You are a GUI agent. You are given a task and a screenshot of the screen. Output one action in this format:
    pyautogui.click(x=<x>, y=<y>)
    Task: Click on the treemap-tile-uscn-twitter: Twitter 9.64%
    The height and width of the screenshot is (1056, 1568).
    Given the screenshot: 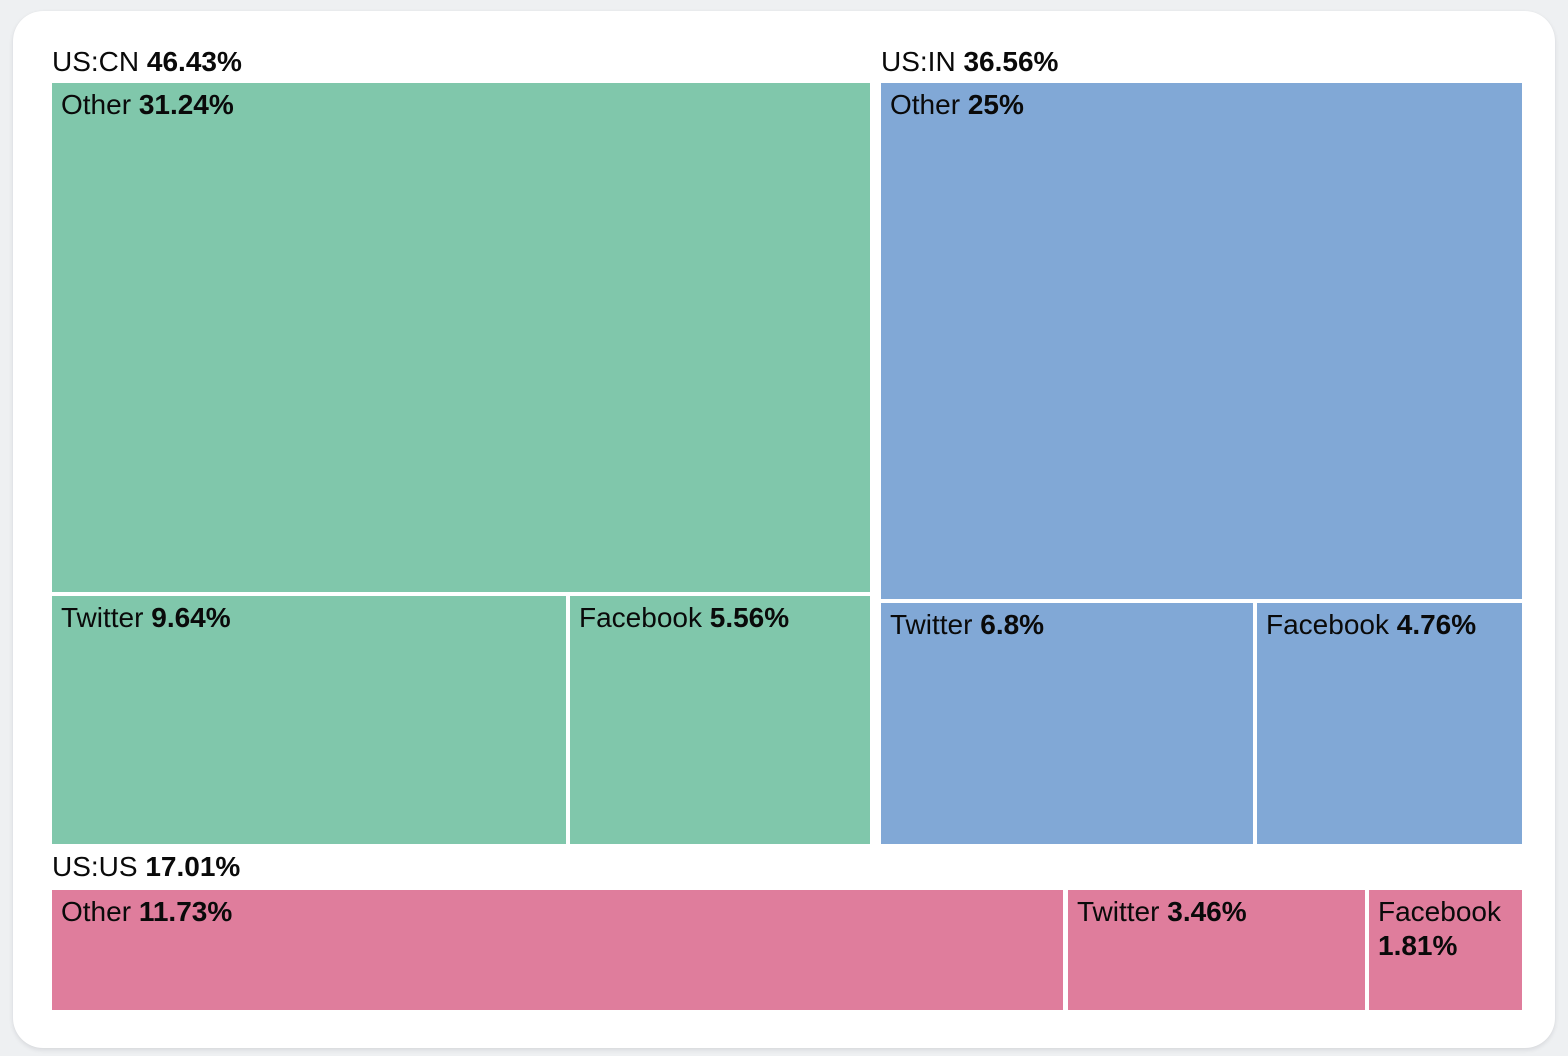 What is the action you would take?
    pyautogui.click(x=309, y=720)
    